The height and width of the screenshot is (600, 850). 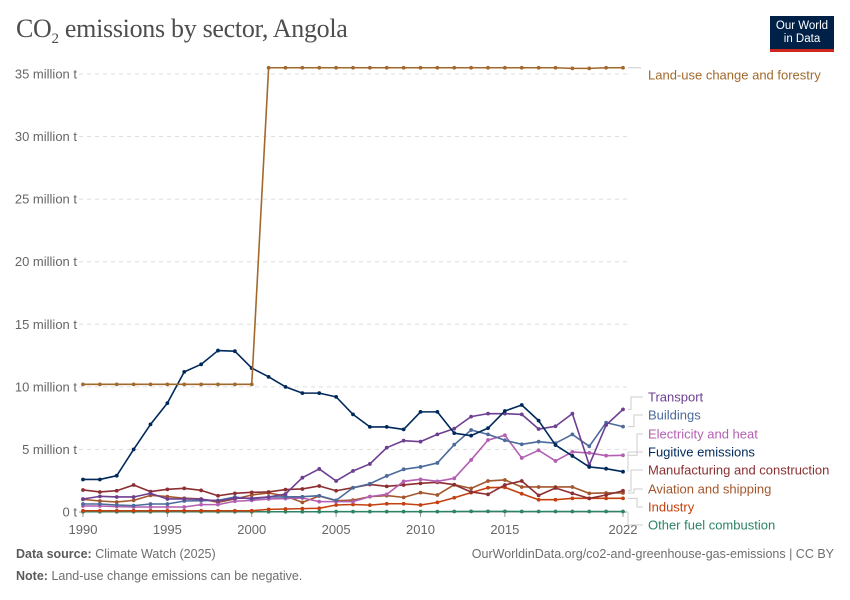 I want to click on chart-title: CO2 emissions by sector, Angola, so click(x=182, y=31).